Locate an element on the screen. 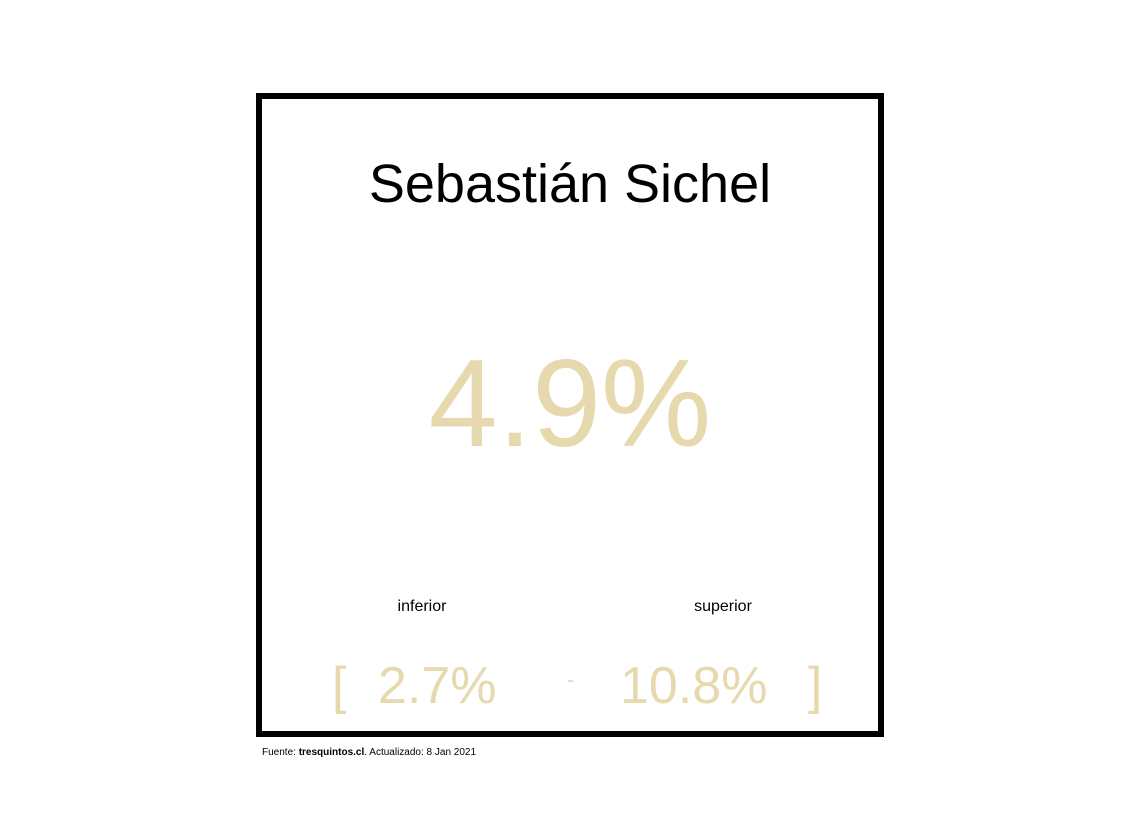 The image size is (1136, 826). upper-bound-value: 10.8% is located at coordinates (694, 686).